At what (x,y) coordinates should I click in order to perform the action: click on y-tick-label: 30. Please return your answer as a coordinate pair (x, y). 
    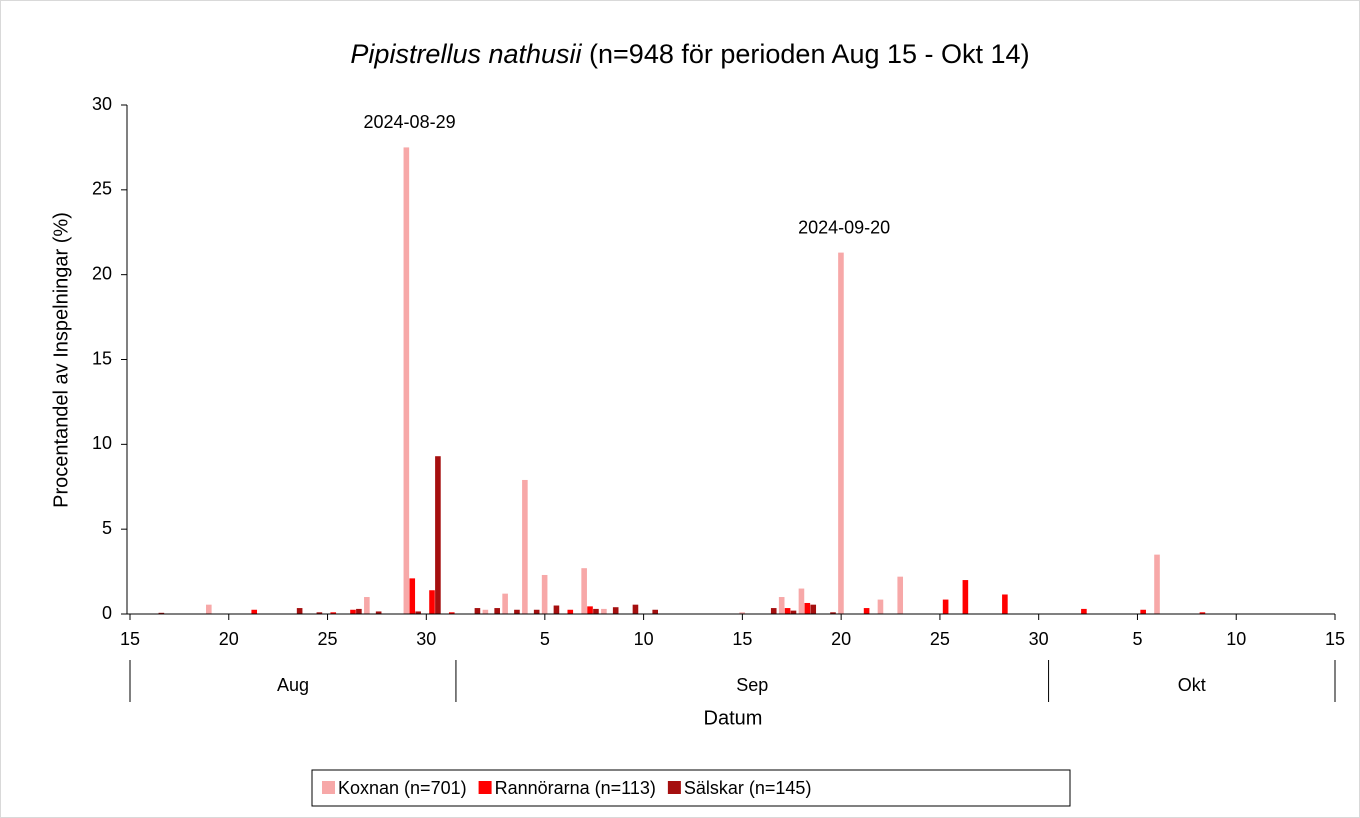
    Looking at the image, I should click on (102, 104).